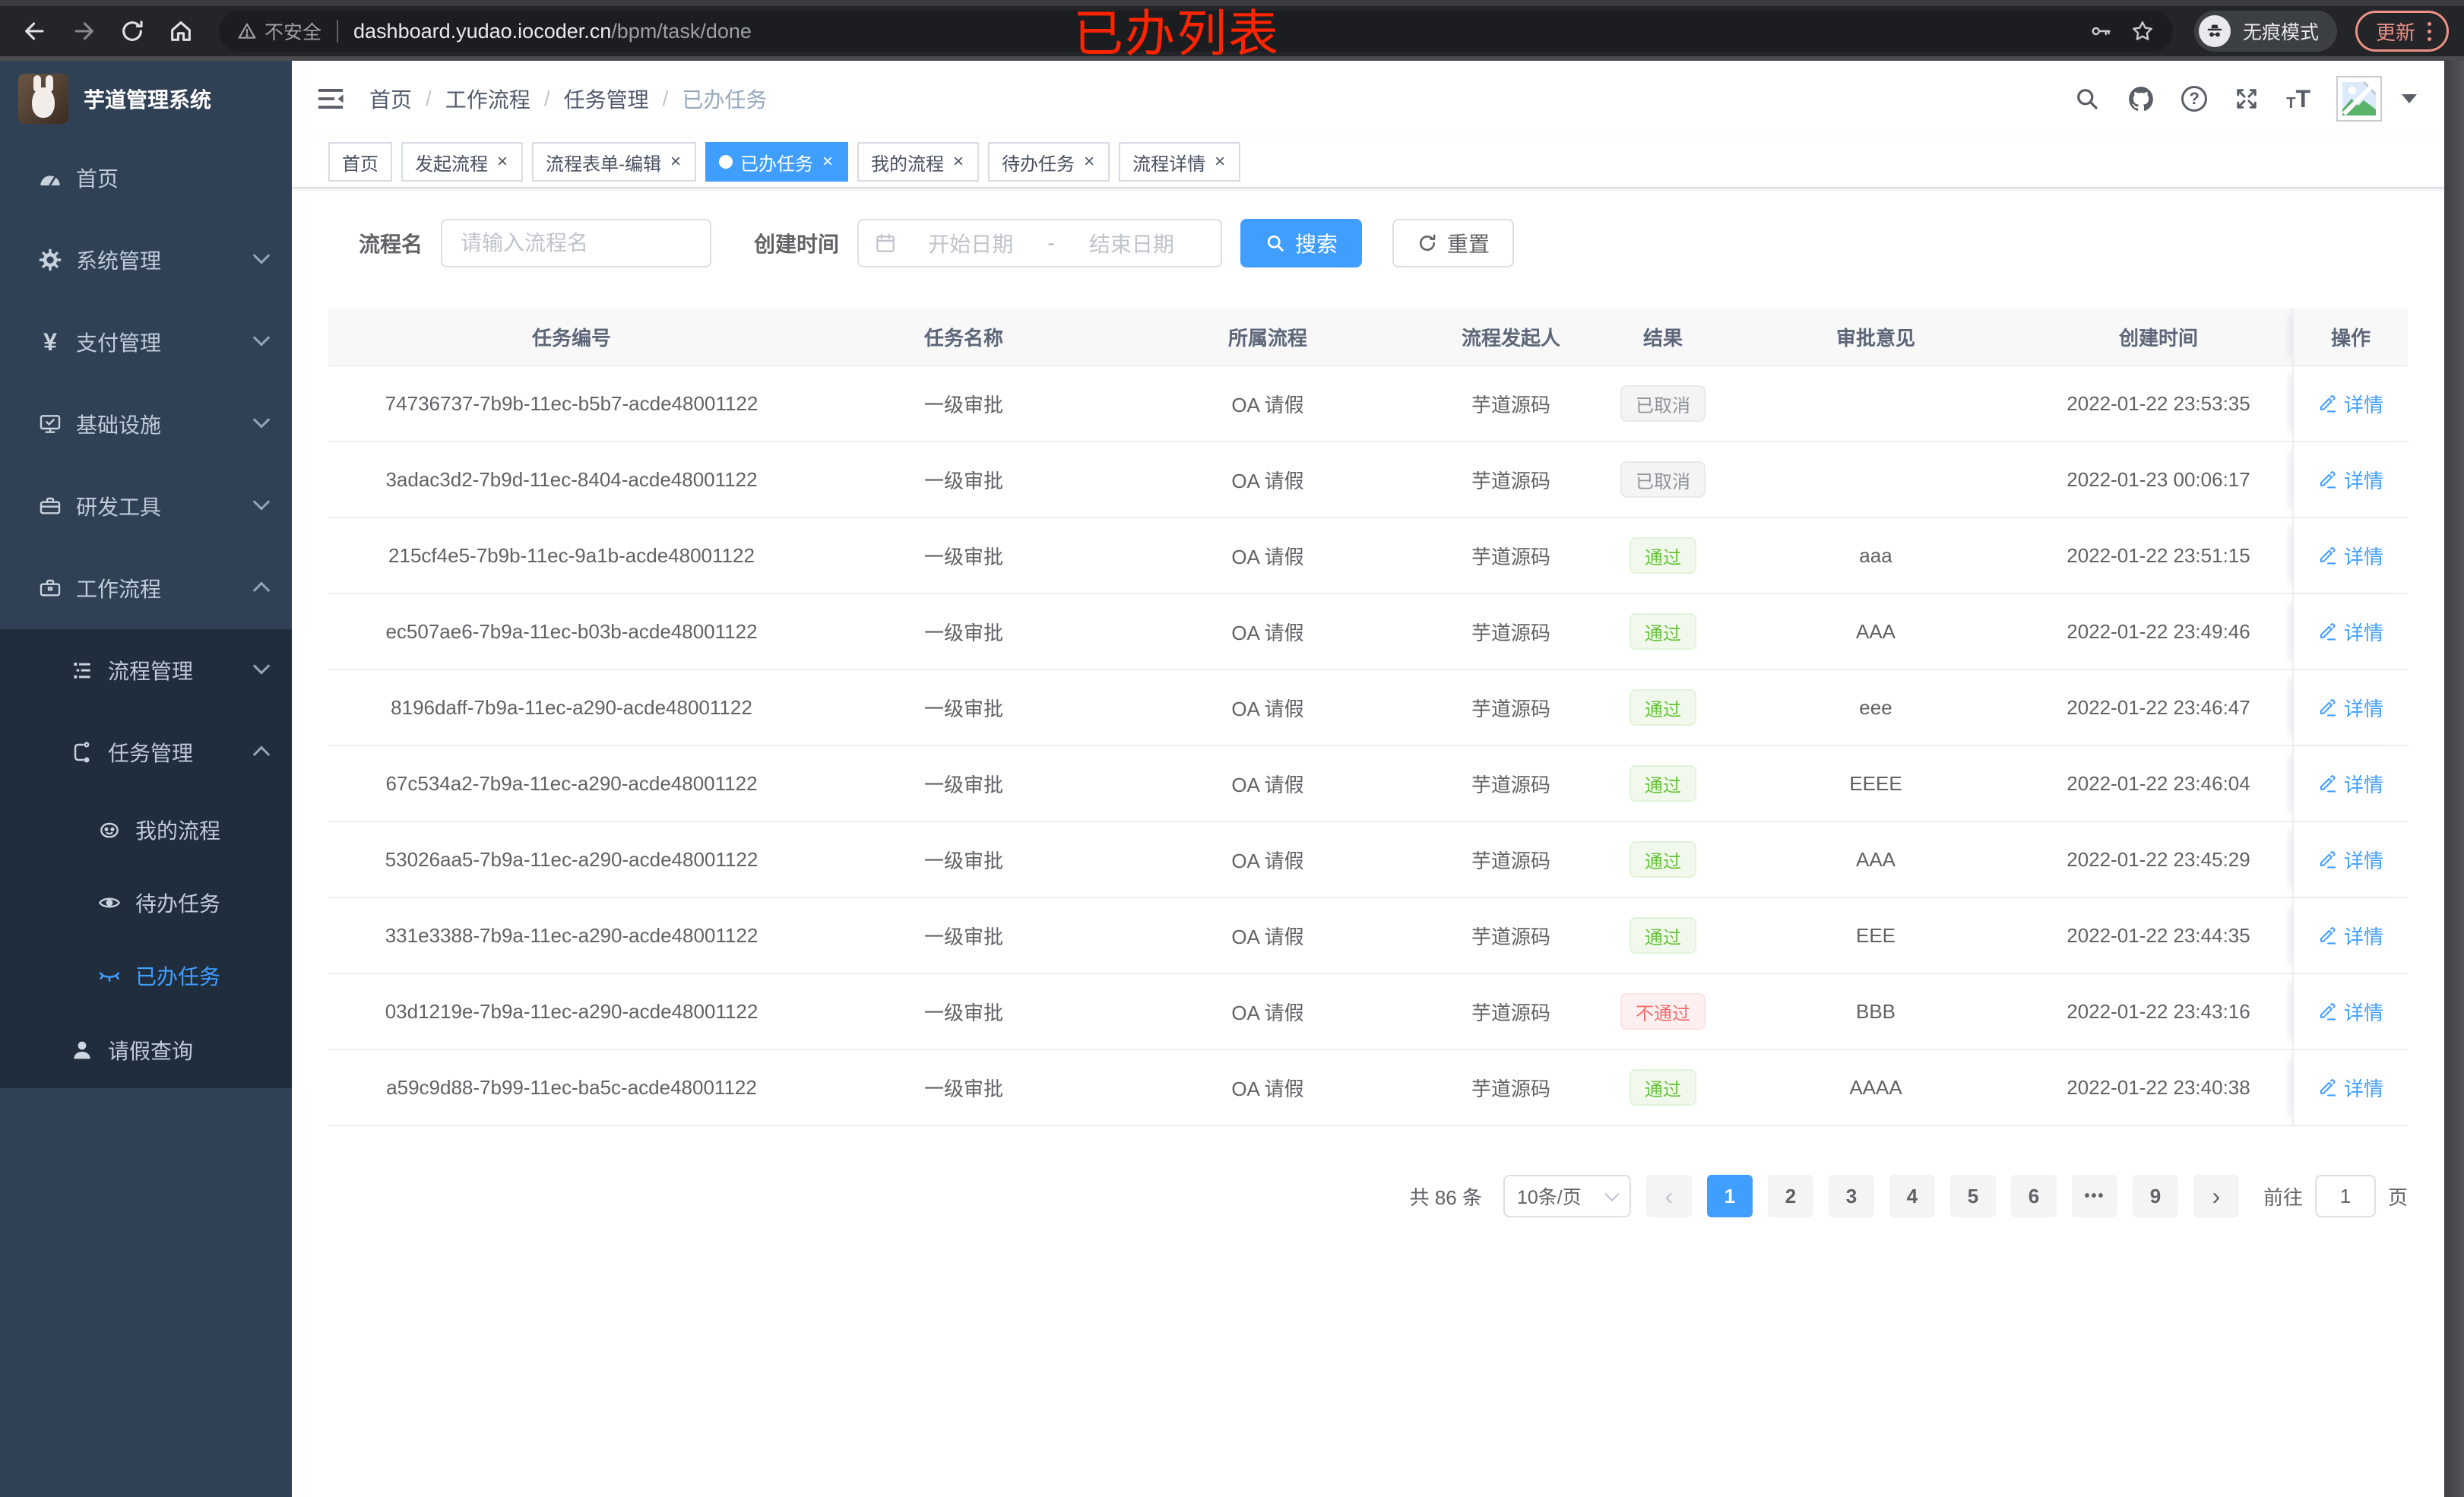 This screenshot has height=1497, width=2464. What do you see at coordinates (391, 100) in the screenshot?
I see `breadcrumb-home: 首页` at bounding box center [391, 100].